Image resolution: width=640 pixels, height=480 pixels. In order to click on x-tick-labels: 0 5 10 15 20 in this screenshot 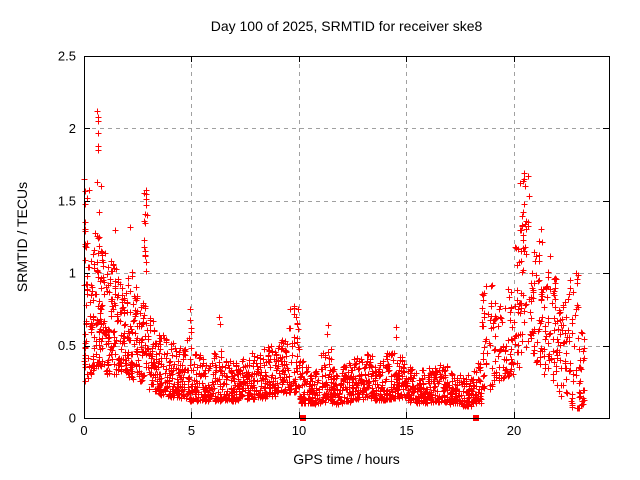, I will do `click(300, 430)`.